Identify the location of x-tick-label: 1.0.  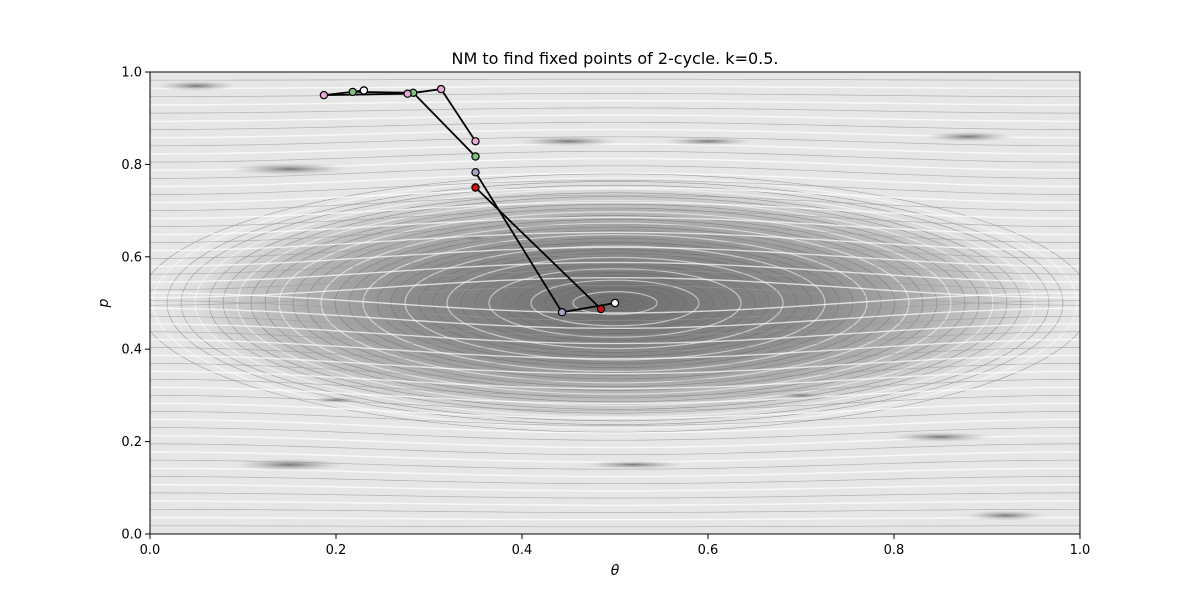
(1080, 550).